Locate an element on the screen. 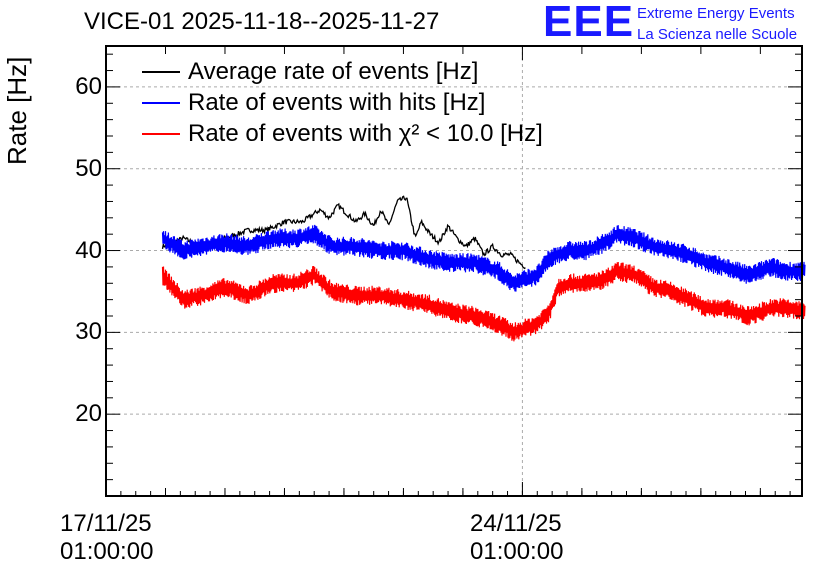 This screenshot has width=836, height=572. y-tick-label: 20 is located at coordinates (88, 414).